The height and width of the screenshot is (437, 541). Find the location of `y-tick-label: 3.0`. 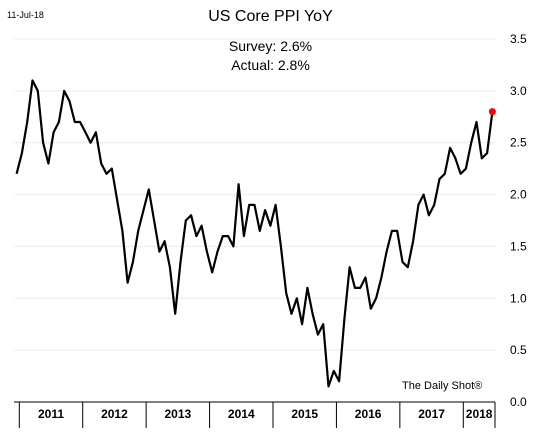

y-tick-label: 3.0 is located at coordinates (518, 91).